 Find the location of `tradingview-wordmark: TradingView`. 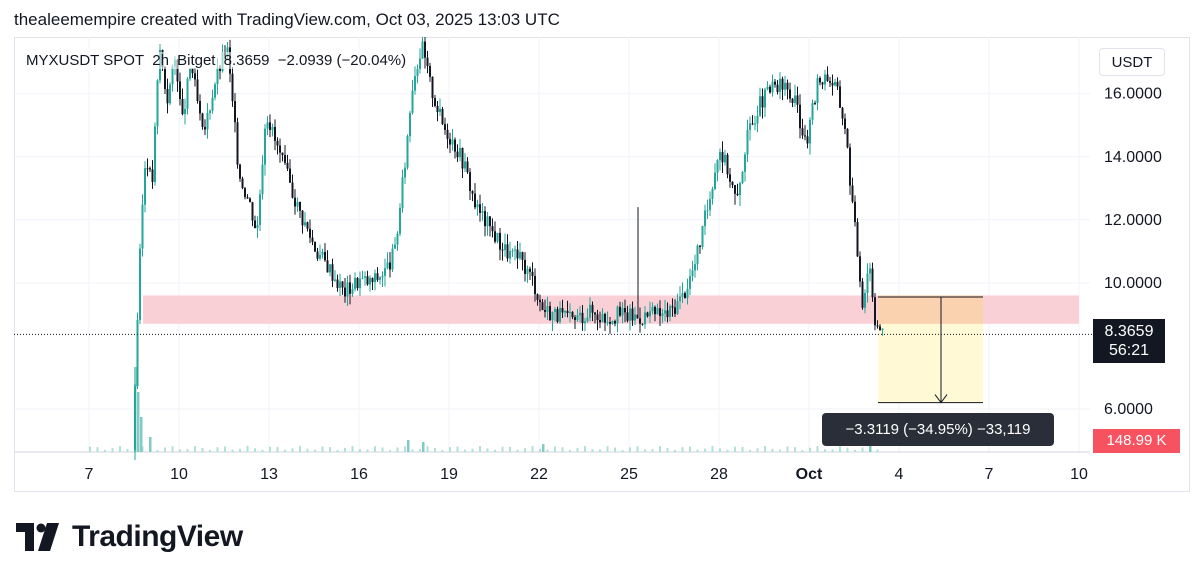

tradingview-wordmark: TradingView is located at coordinates (157, 536).